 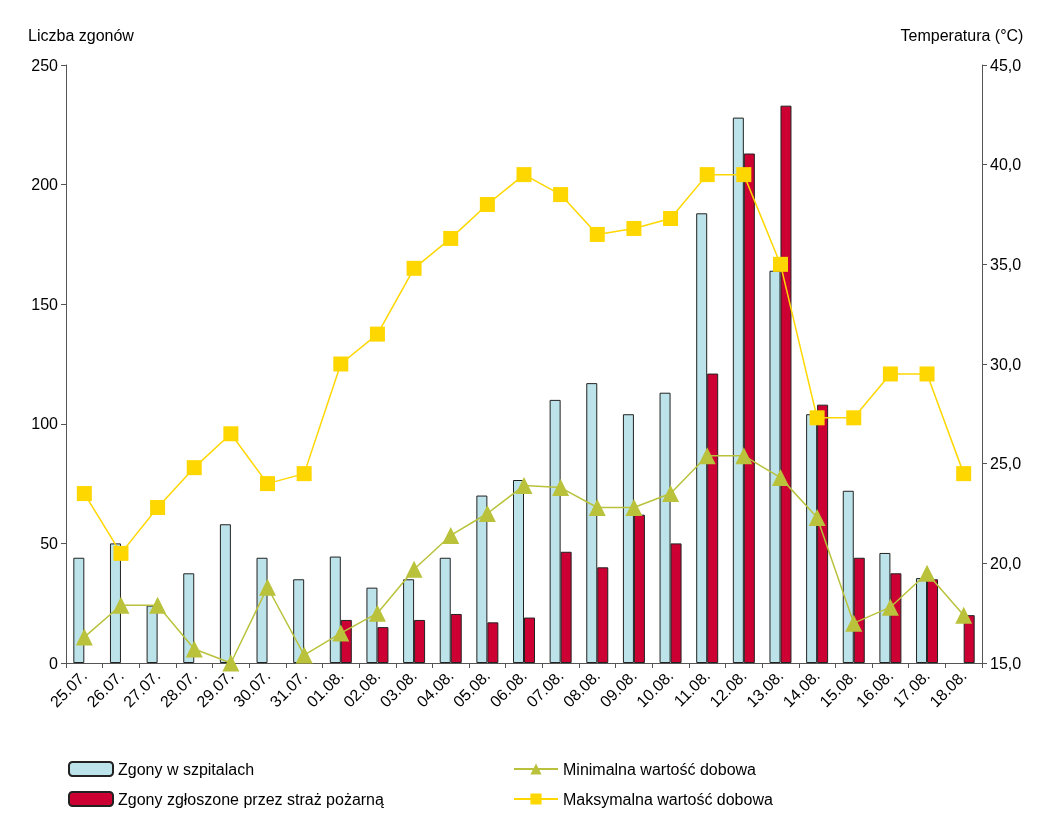 What do you see at coordinates (45, 185) in the screenshot?
I see `y-tick-label: 200` at bounding box center [45, 185].